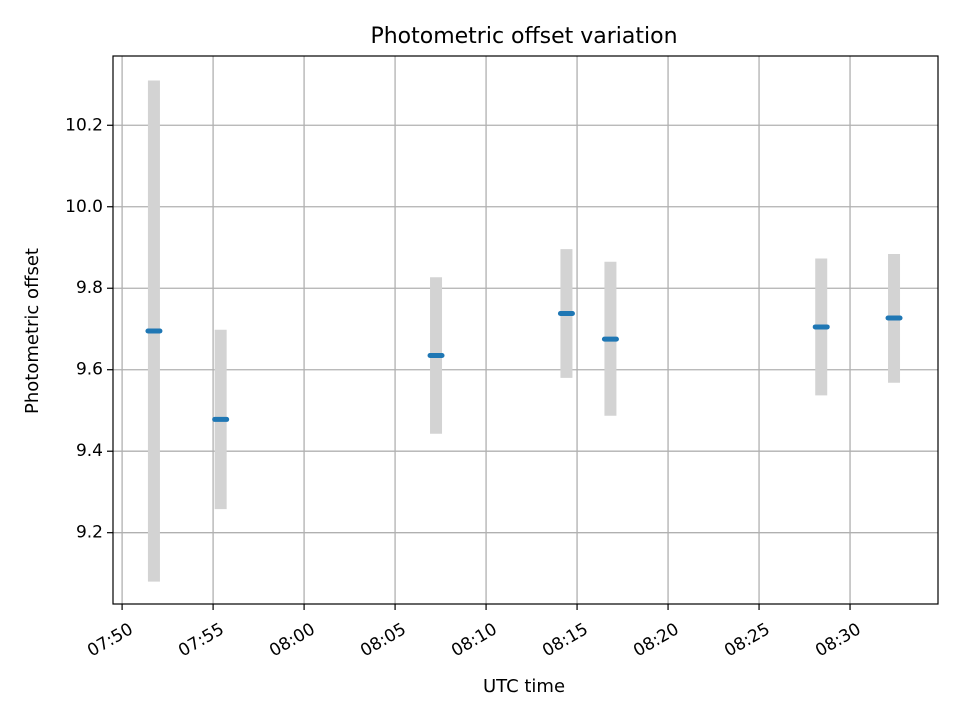  What do you see at coordinates (89, 451) in the screenshot?
I see `y-tick-label: 9.4` at bounding box center [89, 451].